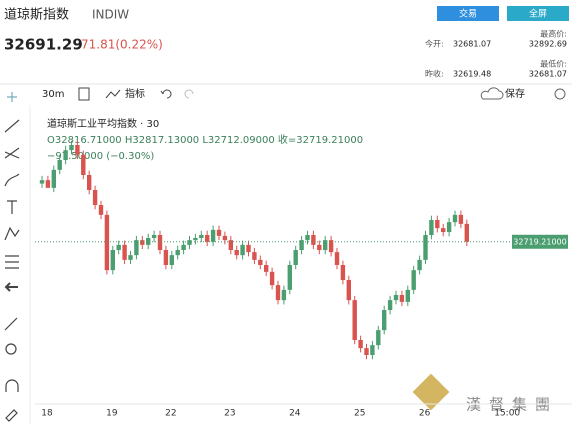 This screenshot has height=424, width=572. I want to click on drawing-tools, so click(12, 257).